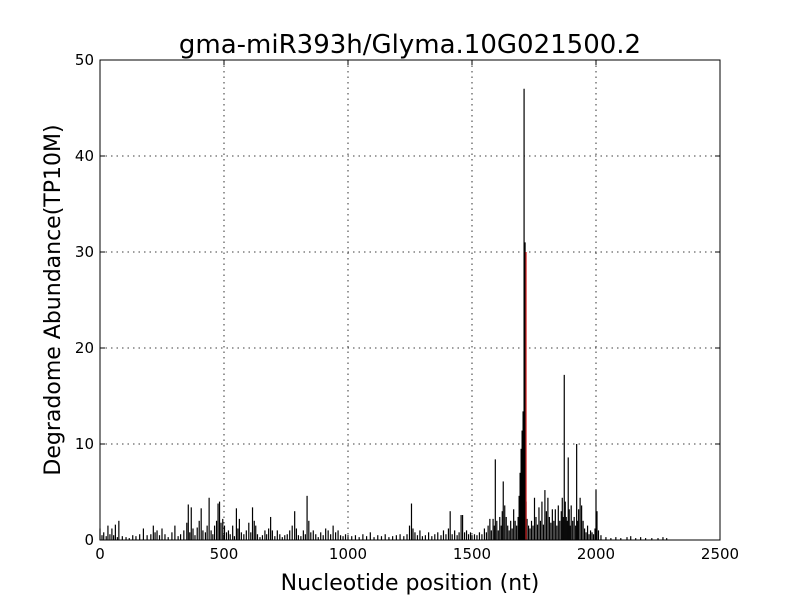 The width and height of the screenshot is (800, 600). Describe the element at coordinates (596, 554) in the screenshot. I see `x-tick-label: 2000` at that location.